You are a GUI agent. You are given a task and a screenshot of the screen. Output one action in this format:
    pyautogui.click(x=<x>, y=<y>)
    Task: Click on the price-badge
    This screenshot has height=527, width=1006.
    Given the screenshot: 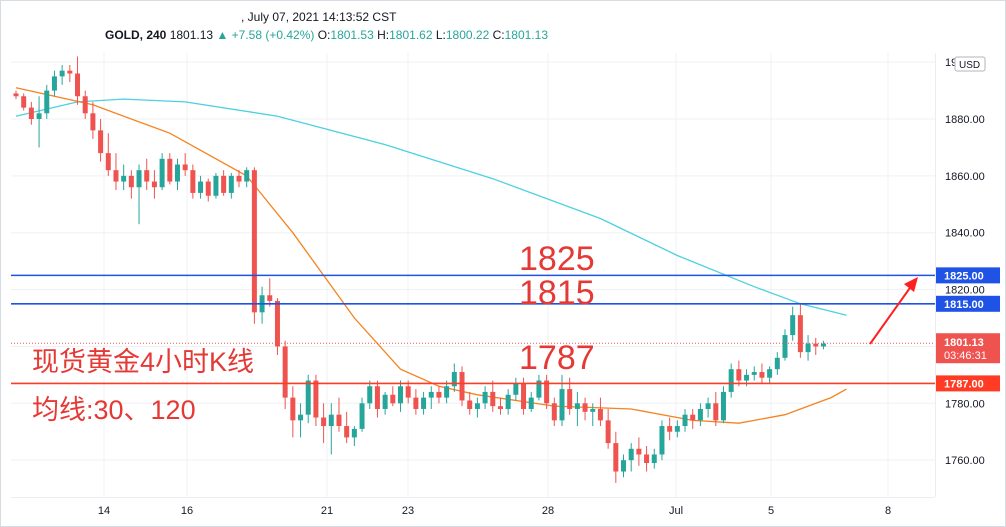 What is the action you would take?
    pyautogui.click(x=968, y=348)
    